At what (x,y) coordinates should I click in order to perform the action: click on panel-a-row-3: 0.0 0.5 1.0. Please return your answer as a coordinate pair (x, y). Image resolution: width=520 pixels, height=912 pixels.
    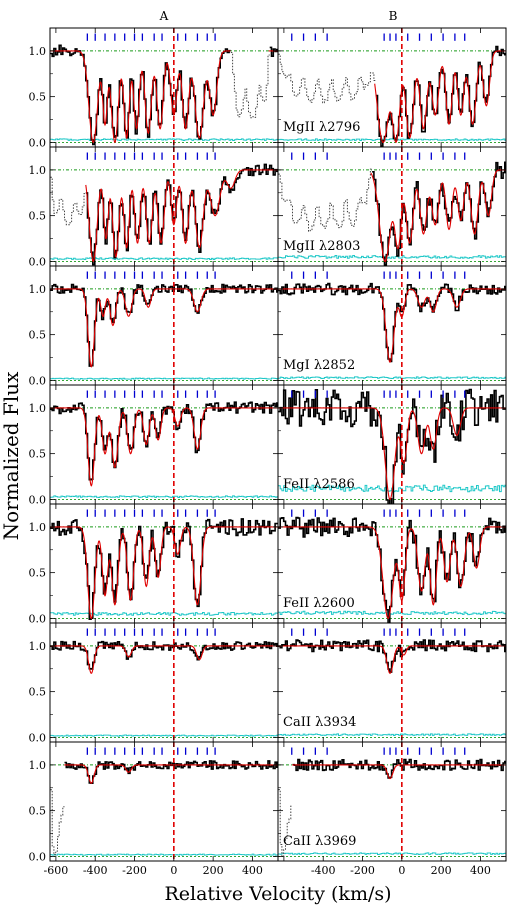
    Looking at the image, I should click on (154, 326).